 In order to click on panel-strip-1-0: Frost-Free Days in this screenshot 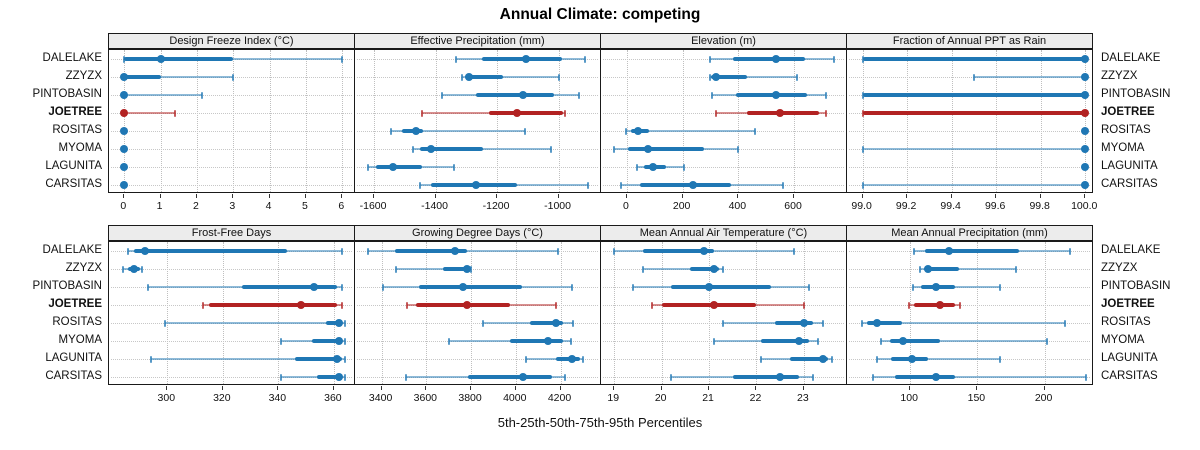, I will do `click(231, 233)`.